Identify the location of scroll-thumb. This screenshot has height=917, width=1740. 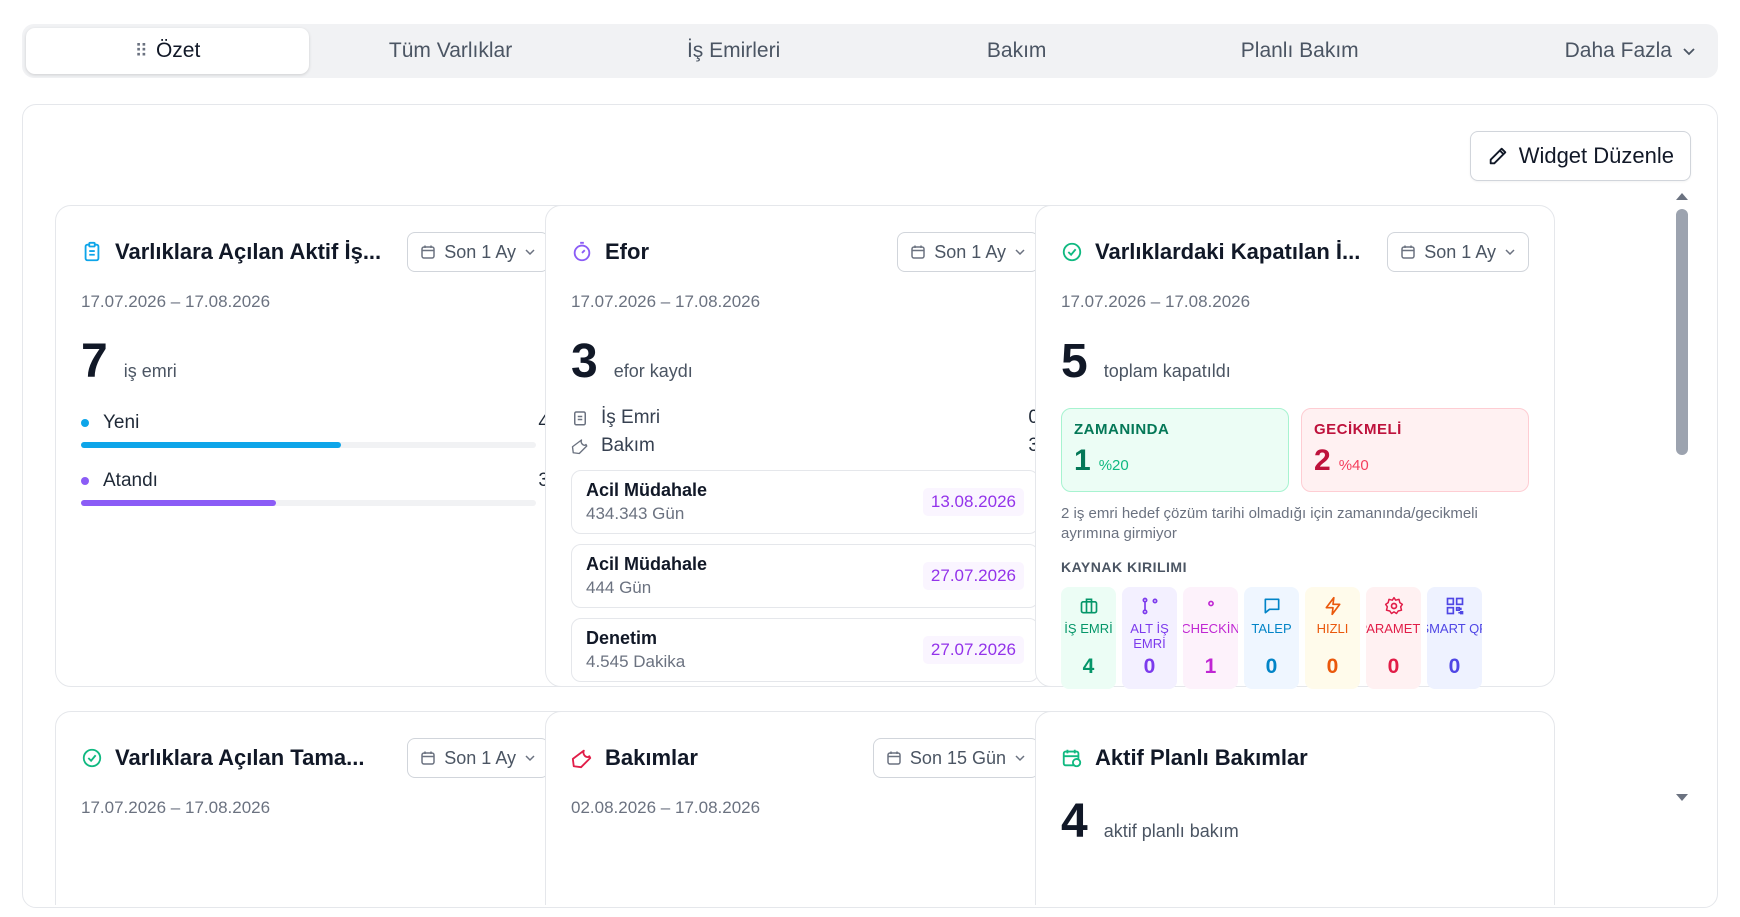
(1682, 332).